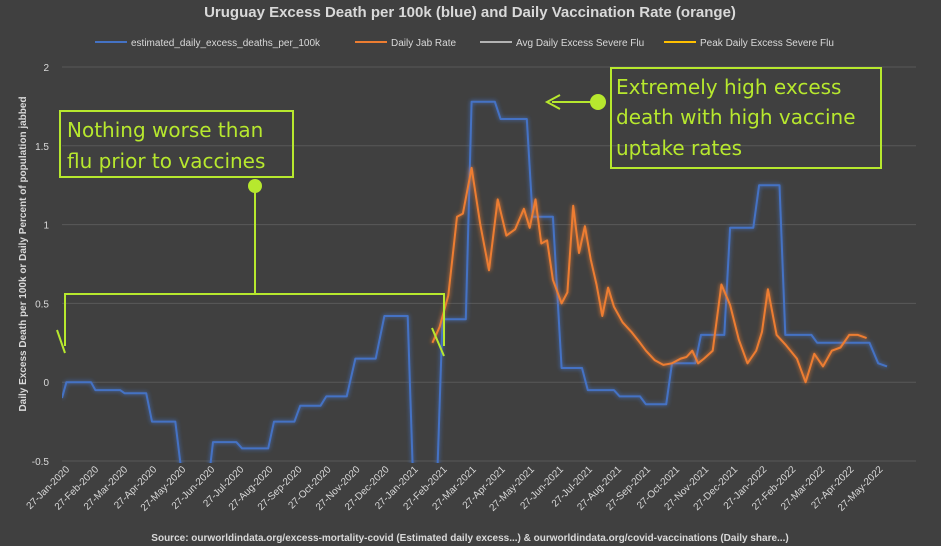  I want to click on annotation-box-right, so click(746, 118).